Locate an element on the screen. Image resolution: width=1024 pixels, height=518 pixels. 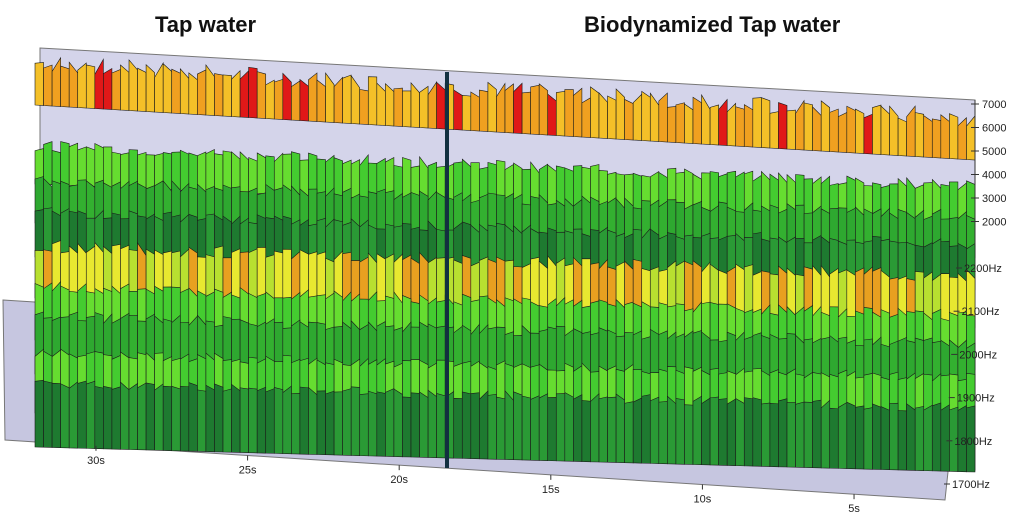
z-tick-label: 2000 is located at coordinates (994, 223).